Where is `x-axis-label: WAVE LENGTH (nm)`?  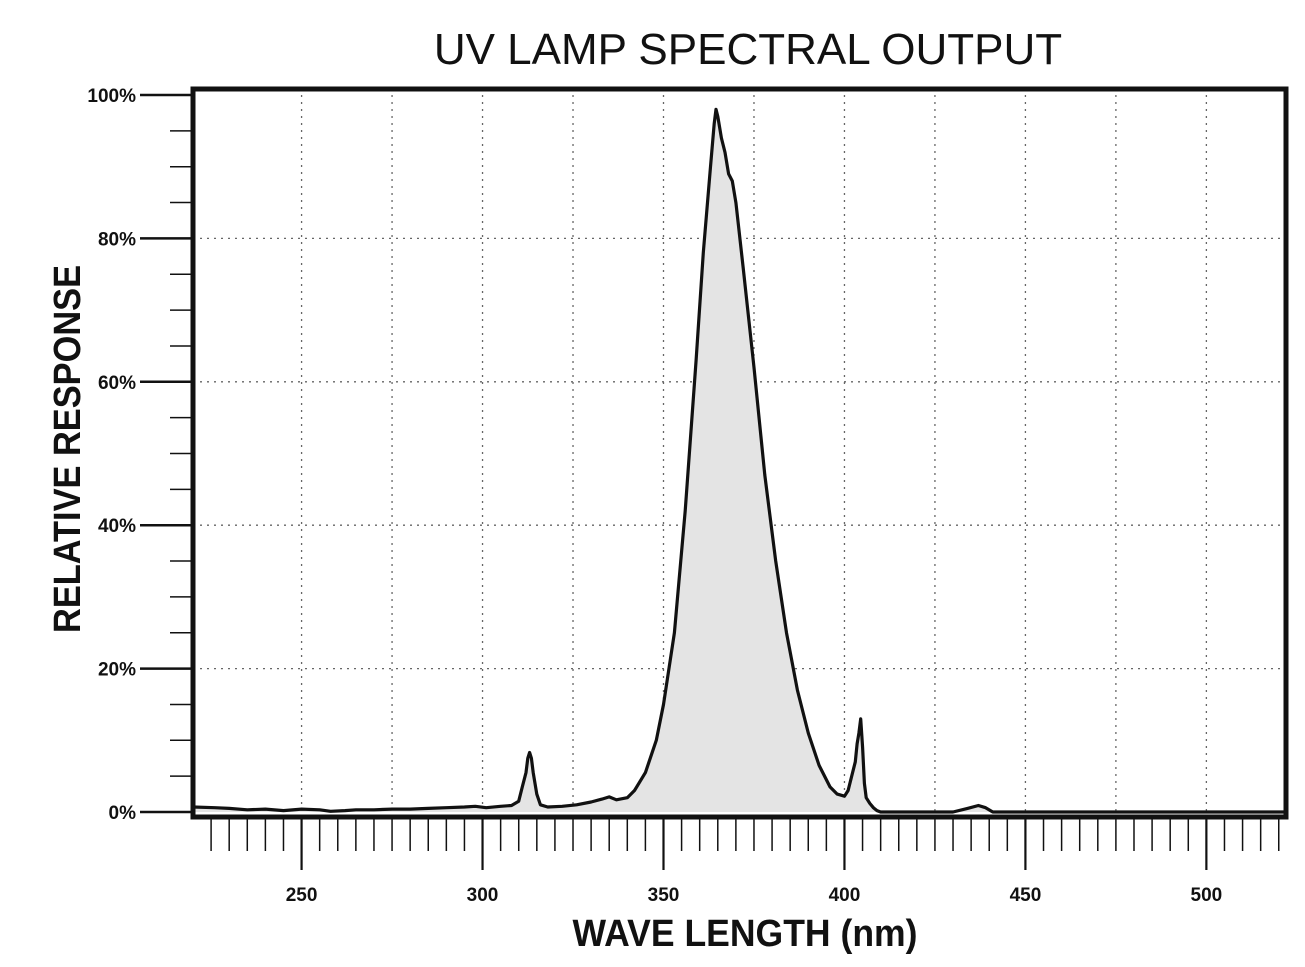 x-axis-label: WAVE LENGTH (nm) is located at coordinates (745, 934).